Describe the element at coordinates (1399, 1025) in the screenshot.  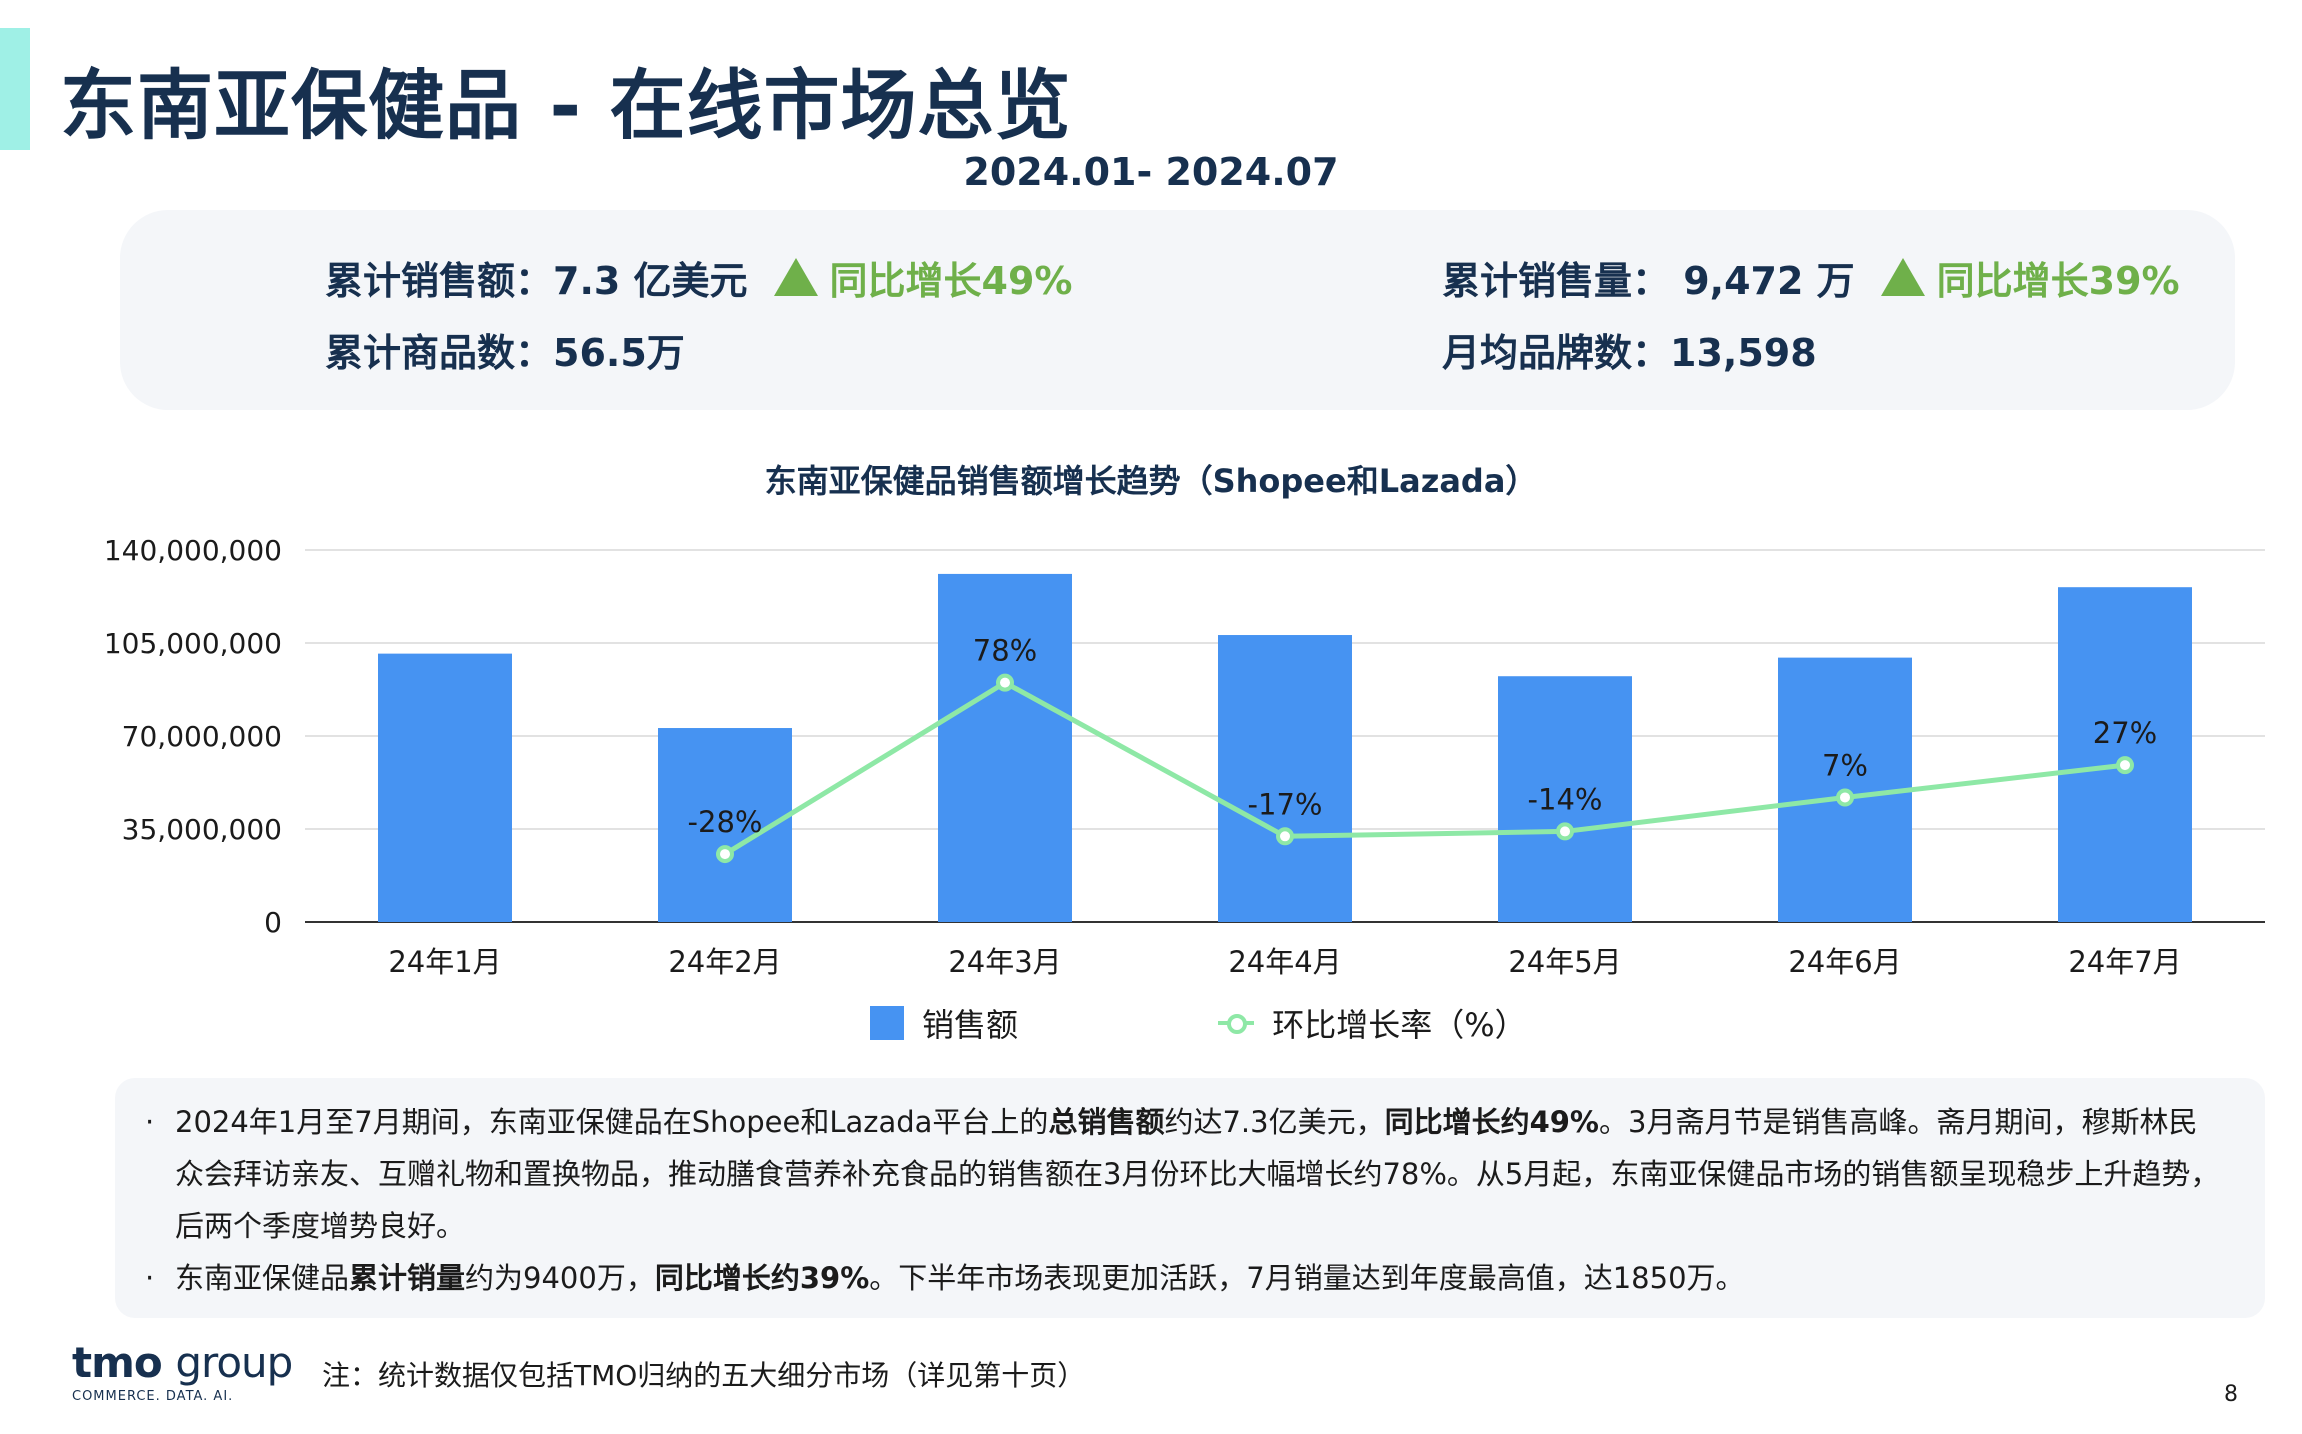
I see `legend-growth-label: 环比增长率（%）` at that location.